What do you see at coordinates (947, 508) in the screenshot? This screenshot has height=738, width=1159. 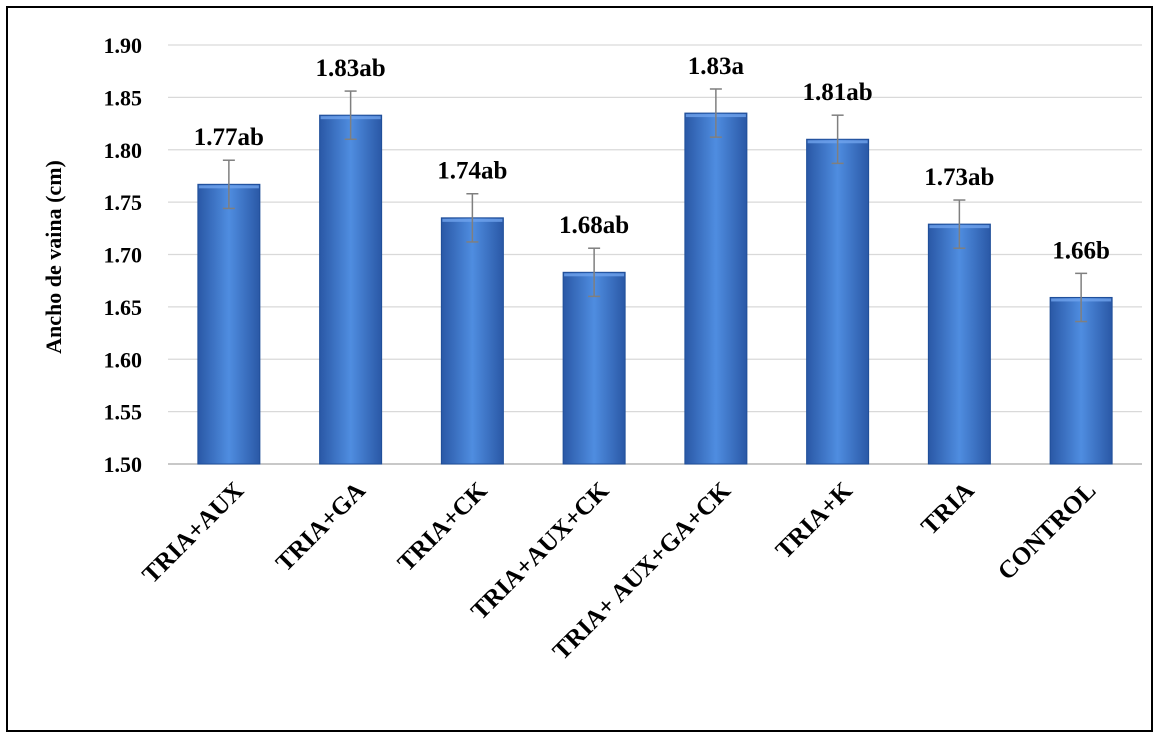 I see `x-tick-label: TRIA` at bounding box center [947, 508].